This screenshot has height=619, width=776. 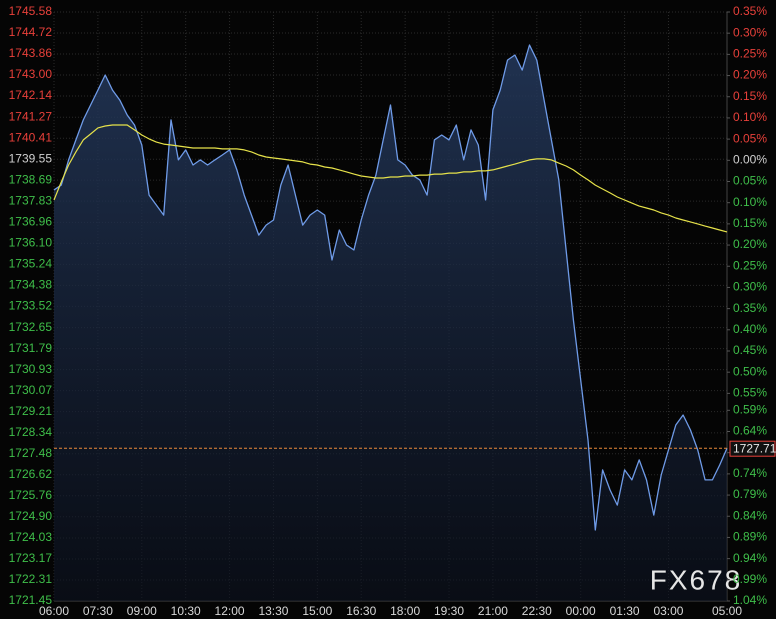 I want to click on x-tick-label: 19:30, so click(x=449, y=611).